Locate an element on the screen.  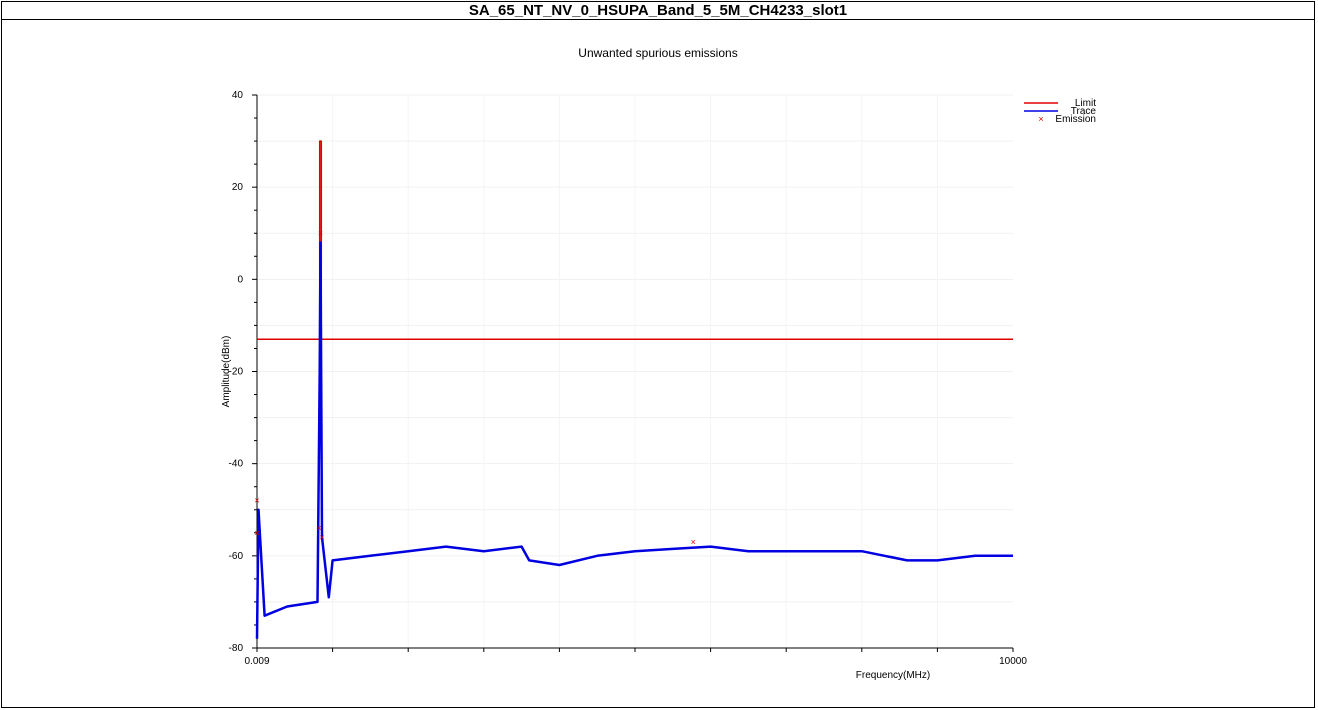
legend-swatch-emission: × is located at coordinates (1040, 119).